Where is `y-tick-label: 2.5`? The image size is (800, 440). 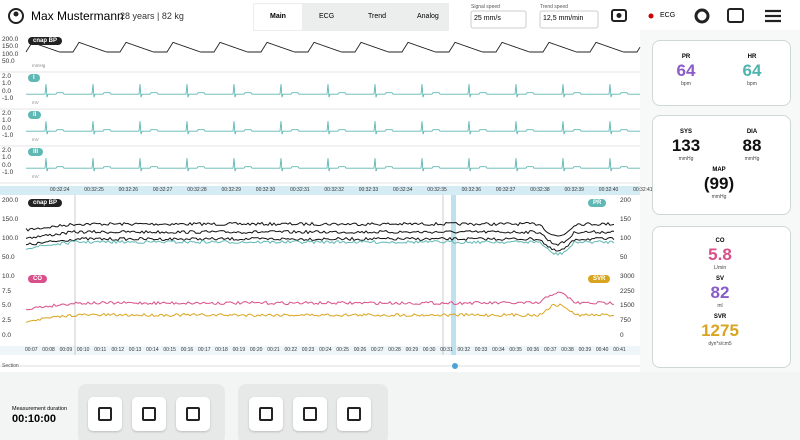 y-tick-label: 2.5 is located at coordinates (7, 320).